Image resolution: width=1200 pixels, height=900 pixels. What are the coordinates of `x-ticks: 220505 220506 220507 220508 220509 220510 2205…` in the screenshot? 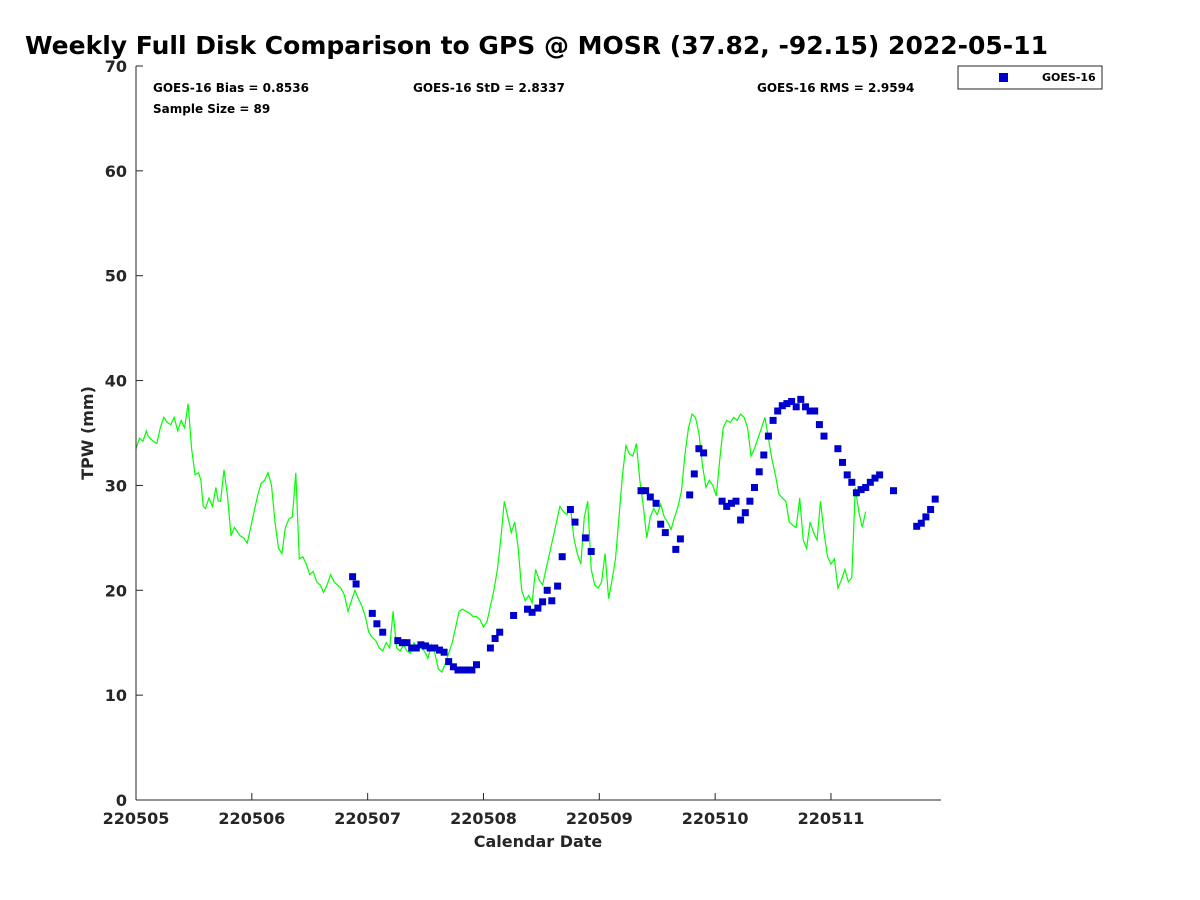 It's located at (483, 810).